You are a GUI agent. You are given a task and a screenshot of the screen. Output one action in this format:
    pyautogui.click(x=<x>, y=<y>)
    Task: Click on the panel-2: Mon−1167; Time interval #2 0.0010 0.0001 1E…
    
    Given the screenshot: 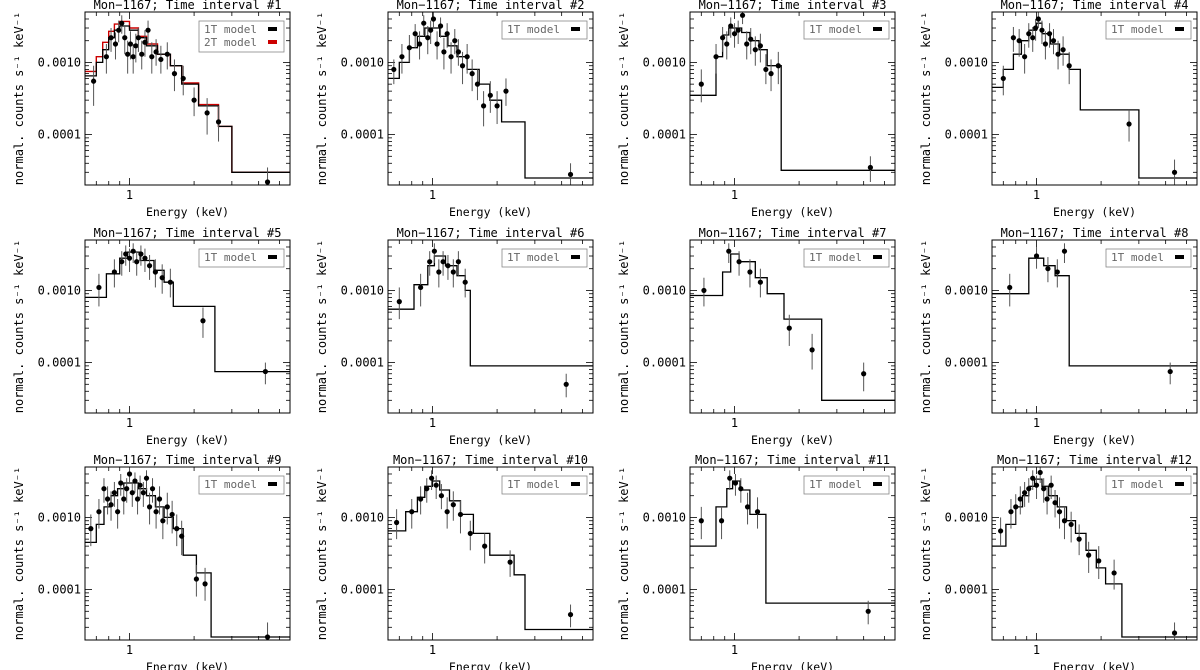 What is the action you would take?
    pyautogui.click(x=454, y=109)
    